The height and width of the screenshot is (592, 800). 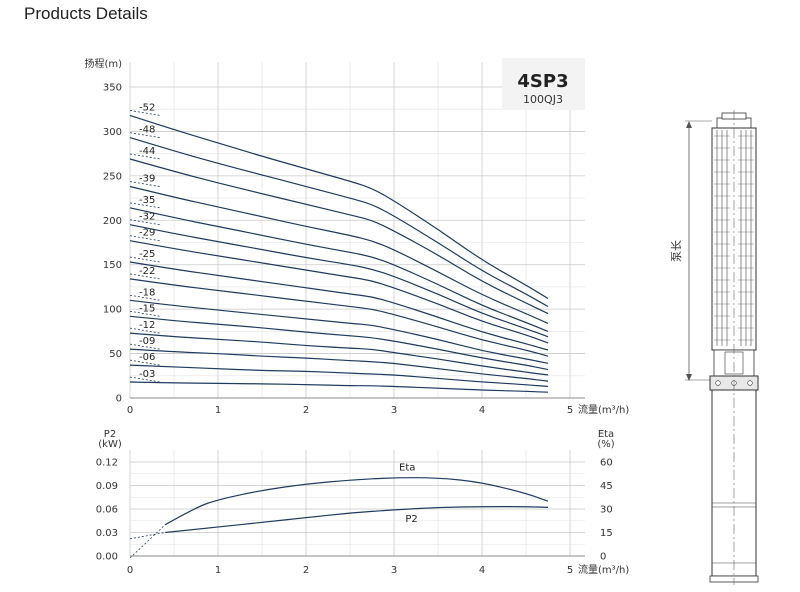 What do you see at coordinates (357, 519) in the screenshot?
I see `curve-p2` at bounding box center [357, 519].